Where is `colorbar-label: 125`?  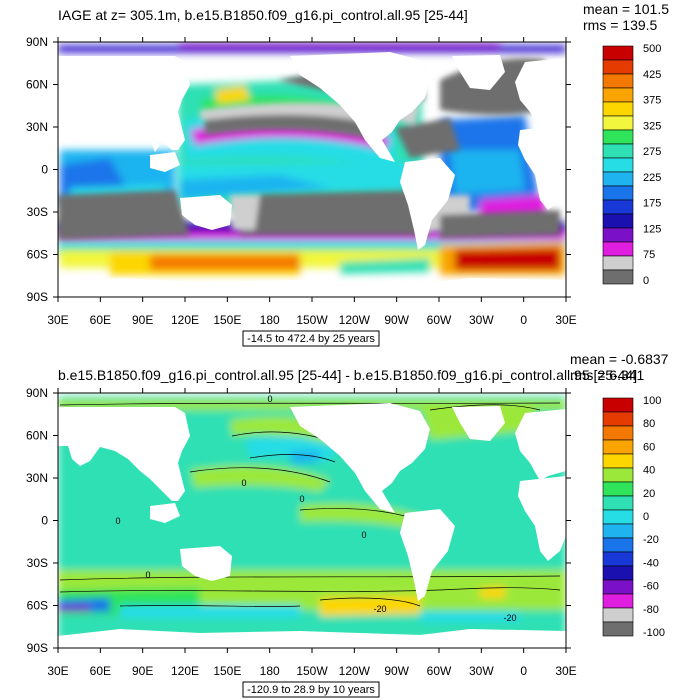
colorbar-label: 125 is located at coordinates (652, 229).